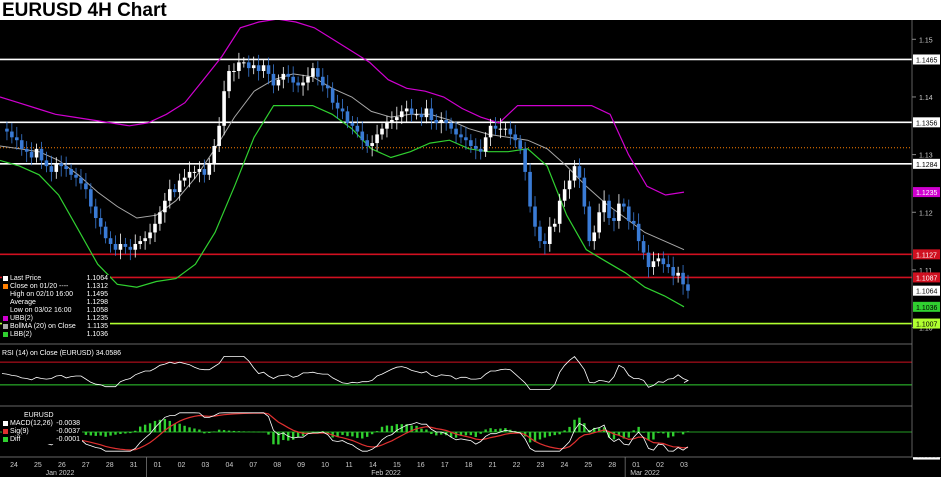 This screenshot has height=477, width=941. I want to click on legend-value: 1.1036, so click(97, 334).